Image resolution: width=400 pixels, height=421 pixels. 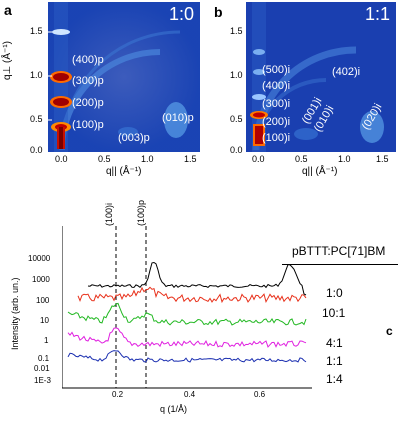 I want to click on peak-label: (400)p, so click(x=88, y=60).